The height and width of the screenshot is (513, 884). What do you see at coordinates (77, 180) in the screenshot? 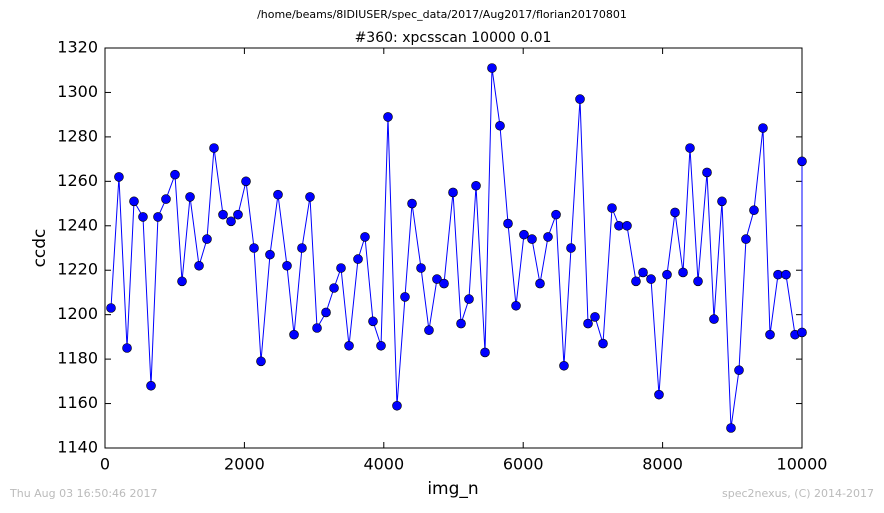
I see `y-tick-label: 1260` at bounding box center [77, 180].